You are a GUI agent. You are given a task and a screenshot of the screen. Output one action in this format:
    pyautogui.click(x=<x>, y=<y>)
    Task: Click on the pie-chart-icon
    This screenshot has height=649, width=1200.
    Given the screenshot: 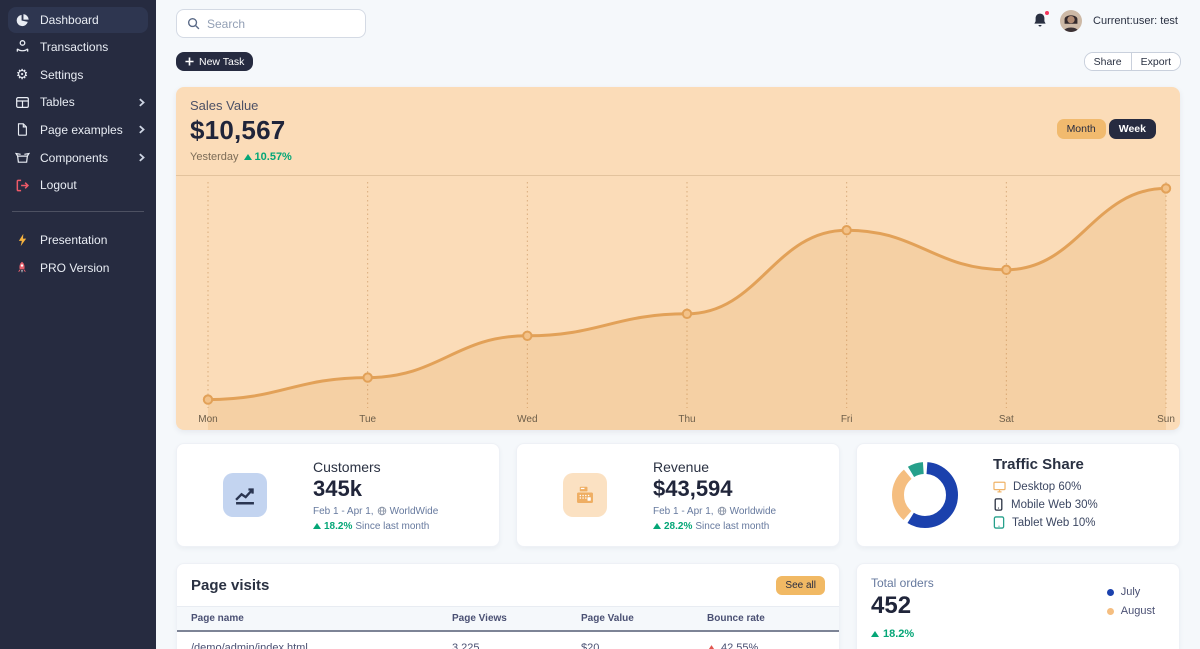 What is the action you would take?
    pyautogui.click(x=22, y=20)
    